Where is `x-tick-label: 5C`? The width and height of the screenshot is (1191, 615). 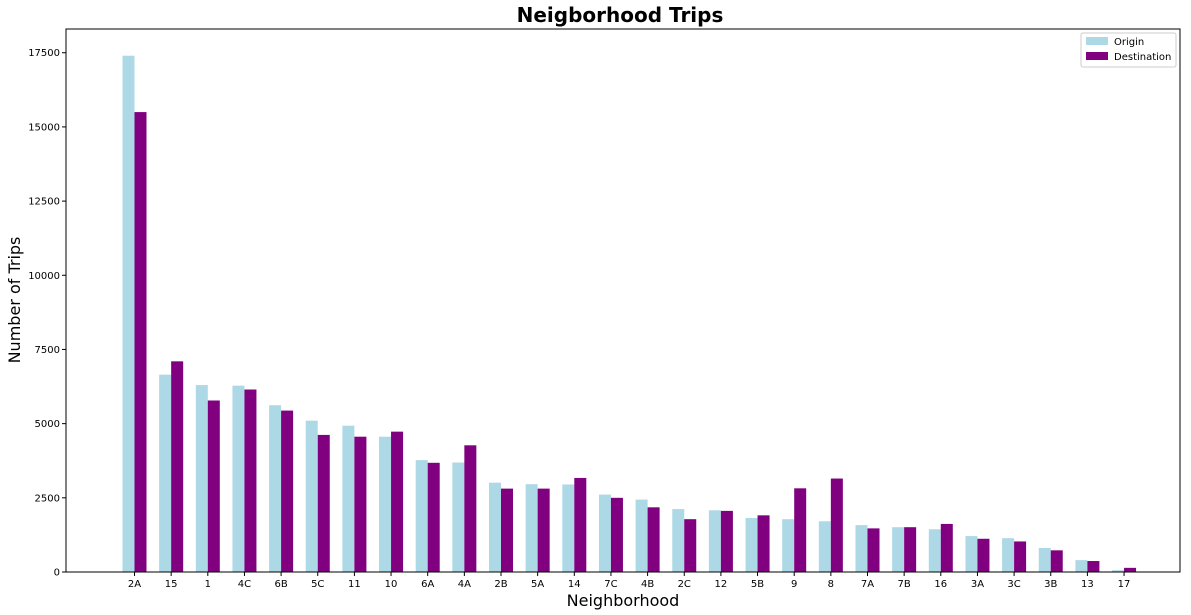
x-tick-label: 5C is located at coordinates (317, 584).